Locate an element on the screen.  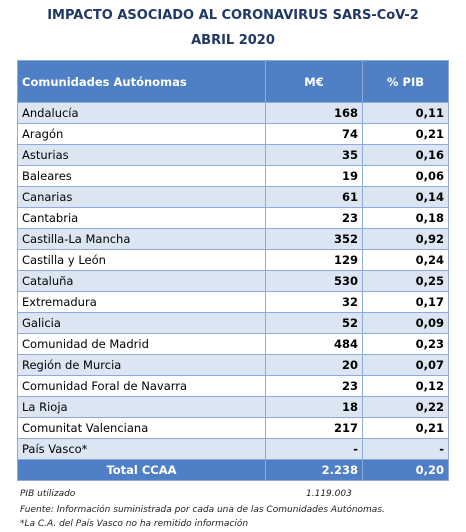
table-row: Comunitat Valenciana 217 0,21 is located at coordinates (233, 428).